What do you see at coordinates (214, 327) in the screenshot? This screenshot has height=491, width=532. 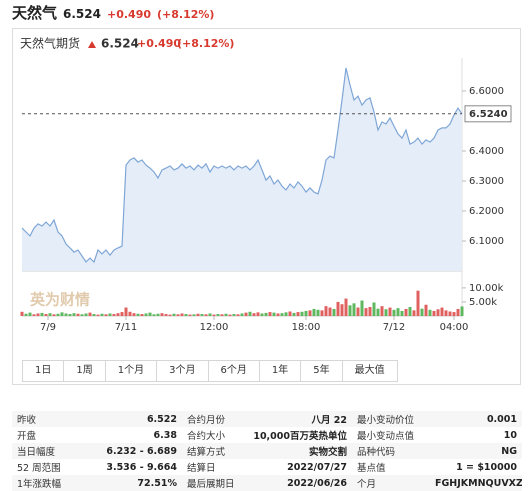 I see `x-tick-label: 12:00` at bounding box center [214, 327].